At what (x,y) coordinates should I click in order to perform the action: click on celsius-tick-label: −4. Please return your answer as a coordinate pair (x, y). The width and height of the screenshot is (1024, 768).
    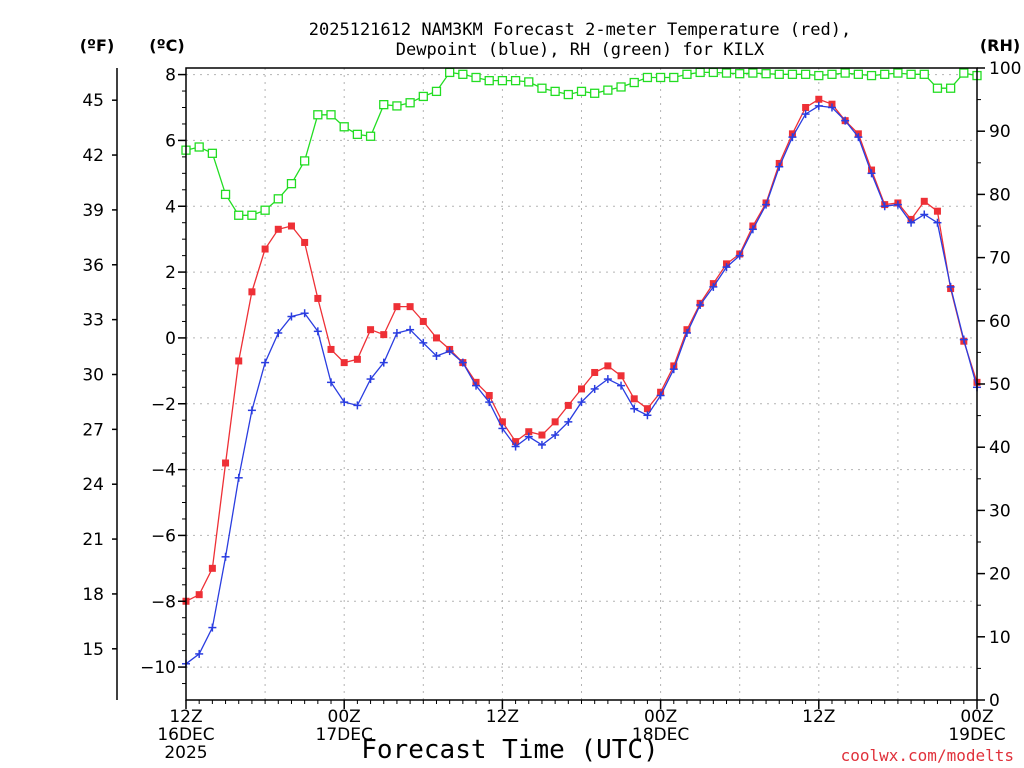
    Looking at the image, I should click on (163, 471).